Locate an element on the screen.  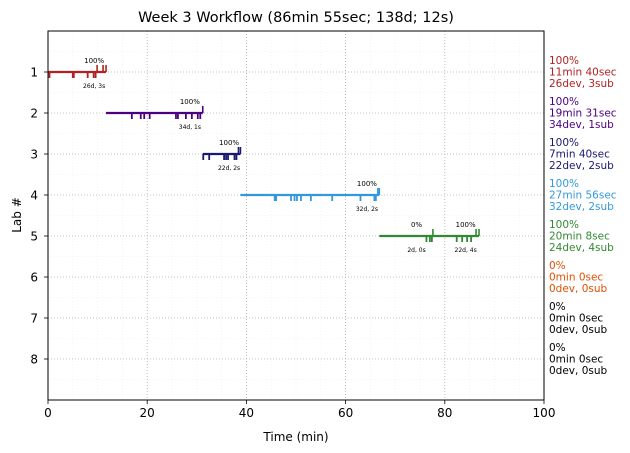
y-tick-label: 1 is located at coordinates (34, 73).